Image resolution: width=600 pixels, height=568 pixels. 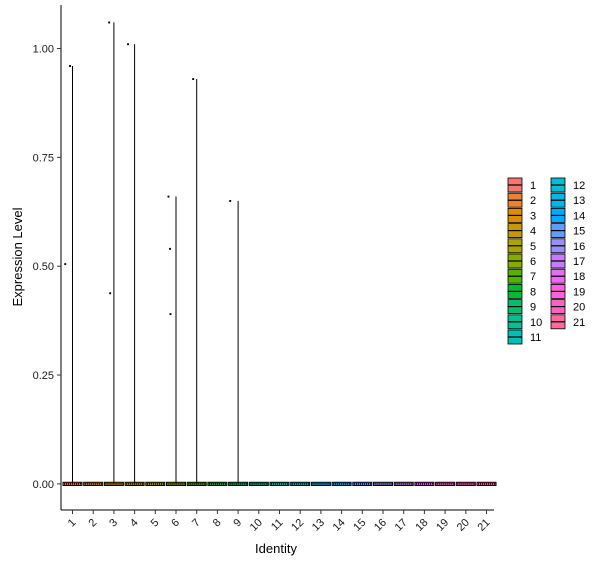 I want to click on x-tick-label: 11, so click(x=277, y=525).